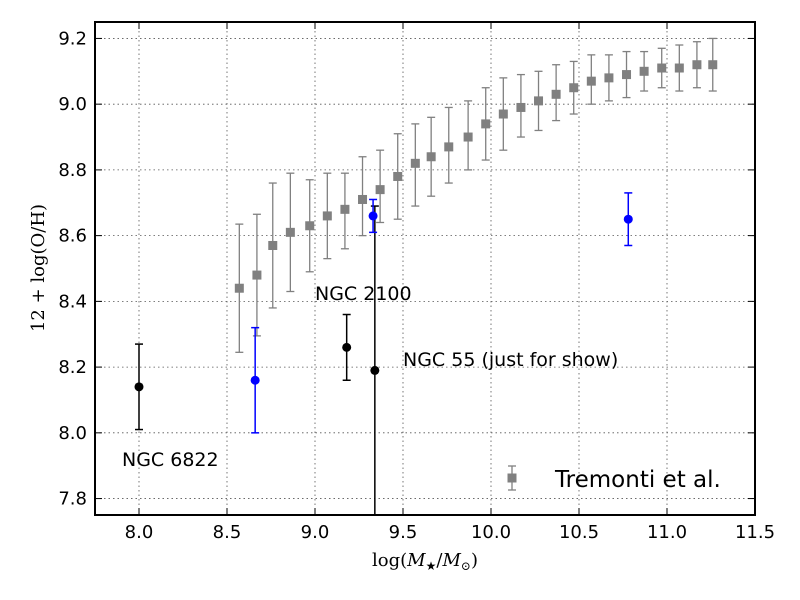  Describe the element at coordinates (38, 268) in the screenshot. I see `y-axis-label: 12 + log(O/H)` at that location.